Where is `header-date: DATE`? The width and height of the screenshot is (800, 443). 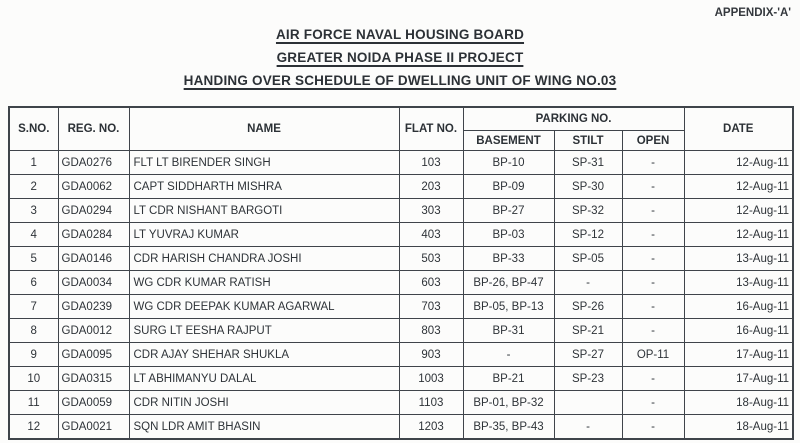
header-date: DATE is located at coordinates (738, 128).